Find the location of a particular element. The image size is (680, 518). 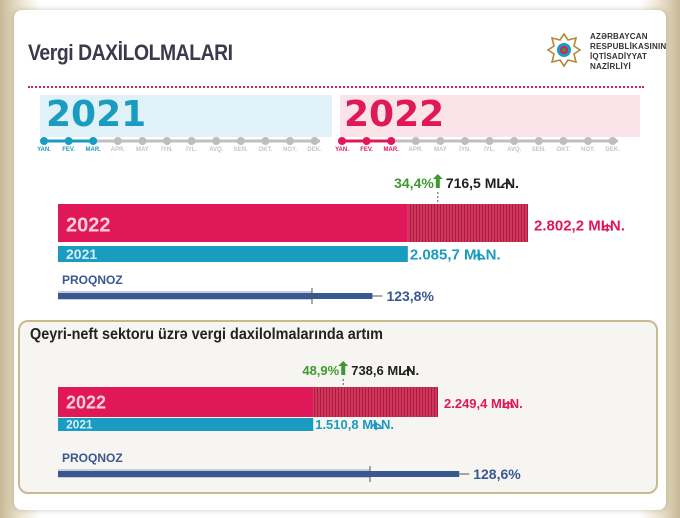

timeline is located at coordinates (340, 120).